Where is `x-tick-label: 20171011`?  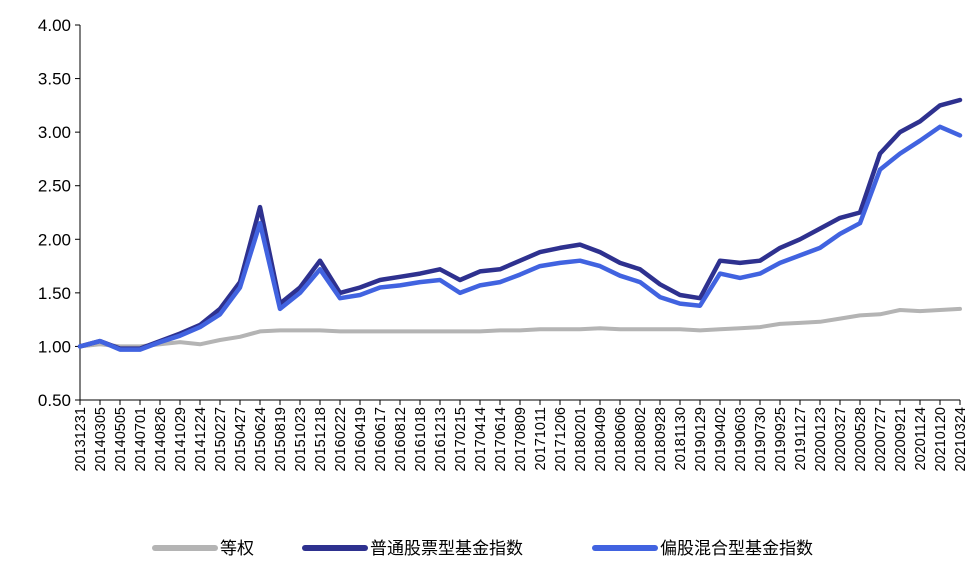 x-tick-label: 20171011 is located at coordinates (541, 438).